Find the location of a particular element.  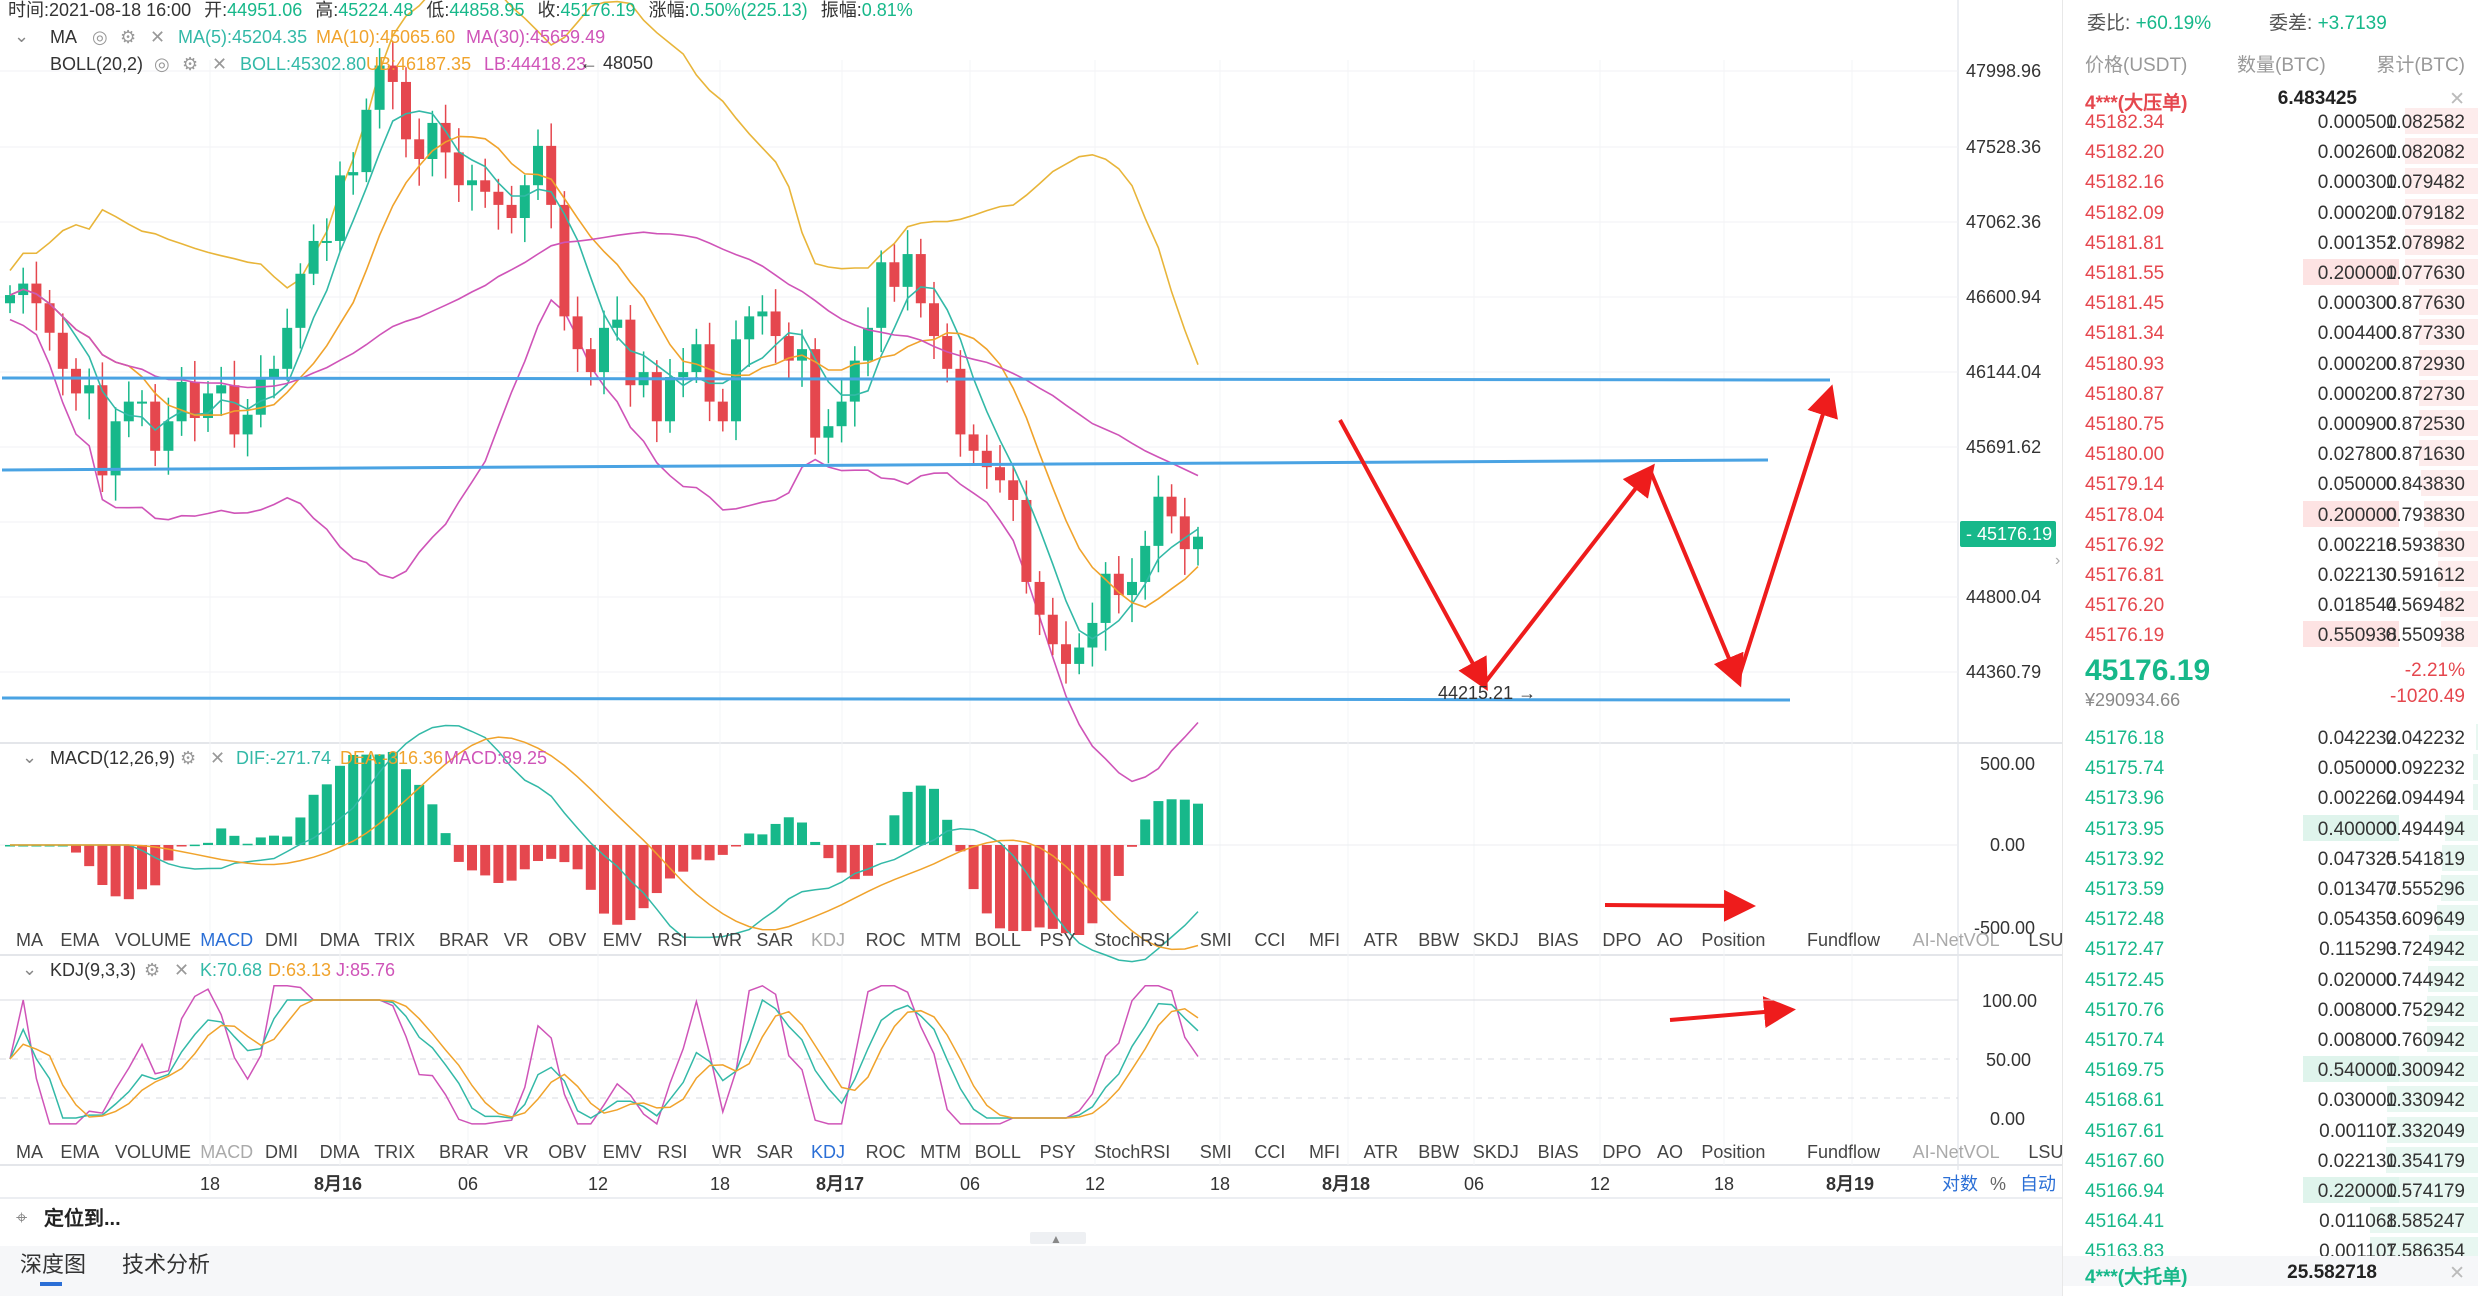

bid-row: 45167.60 0.022130 1.354179 is located at coordinates (2270, 1160).